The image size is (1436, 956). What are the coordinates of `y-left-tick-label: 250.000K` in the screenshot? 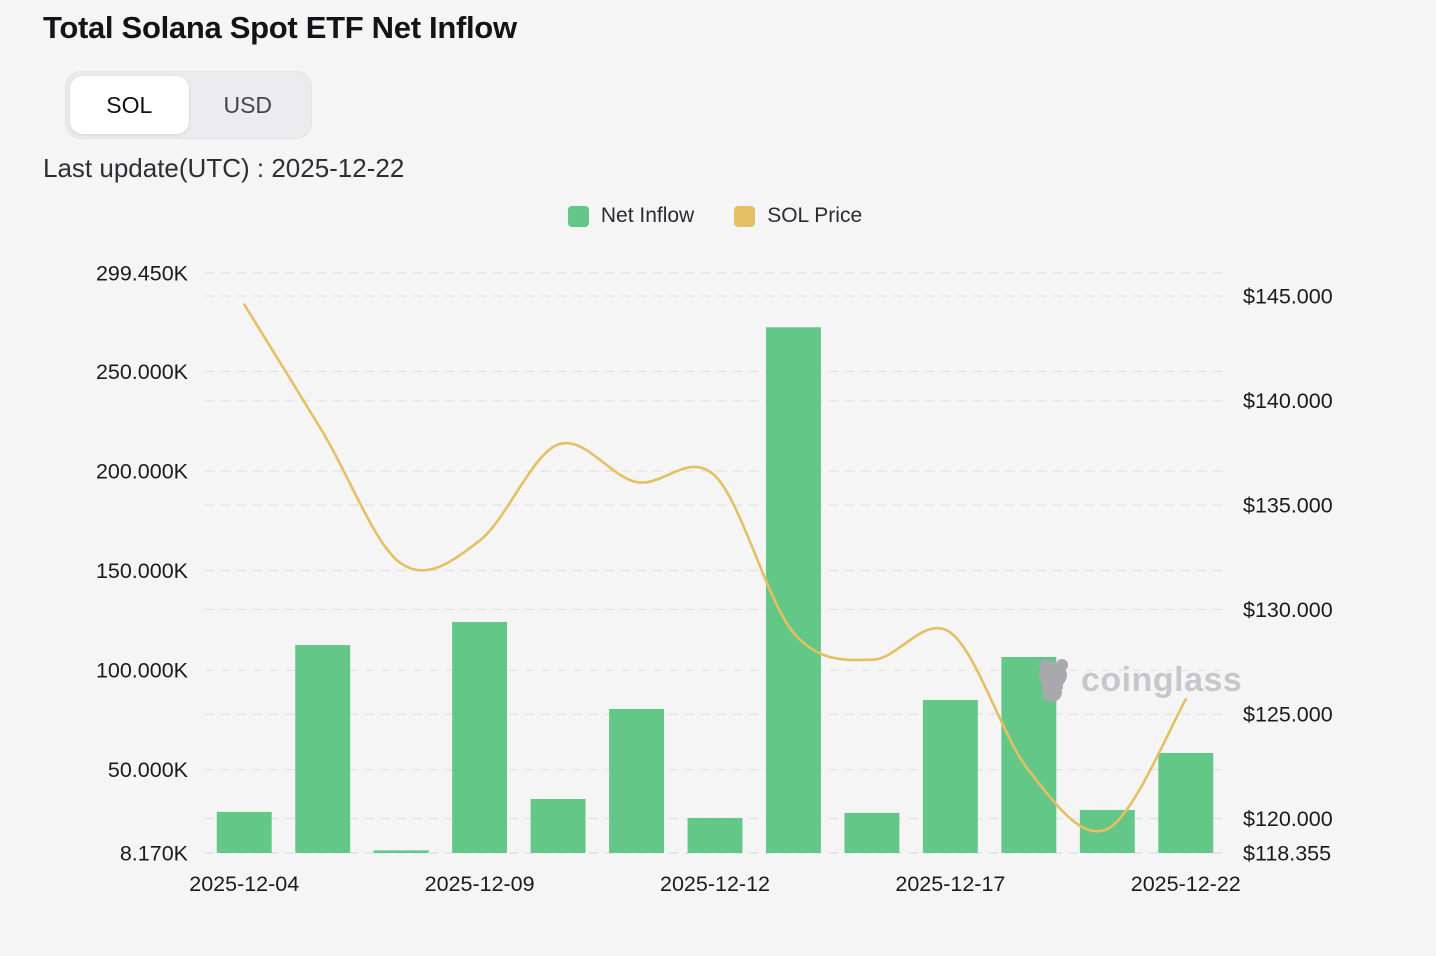 It's located at (142, 372).